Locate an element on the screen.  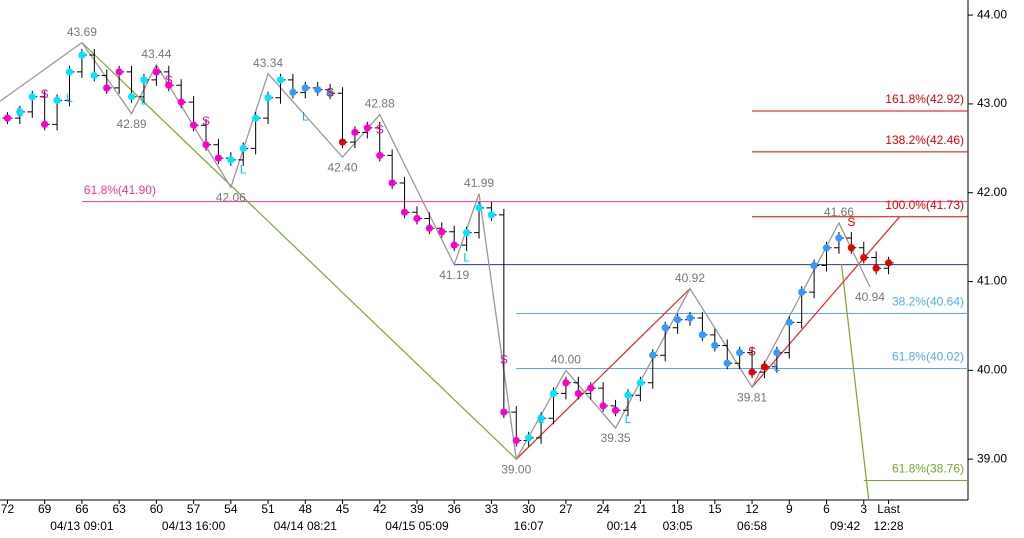
pivot-label: 42.89 is located at coordinates (132, 124).